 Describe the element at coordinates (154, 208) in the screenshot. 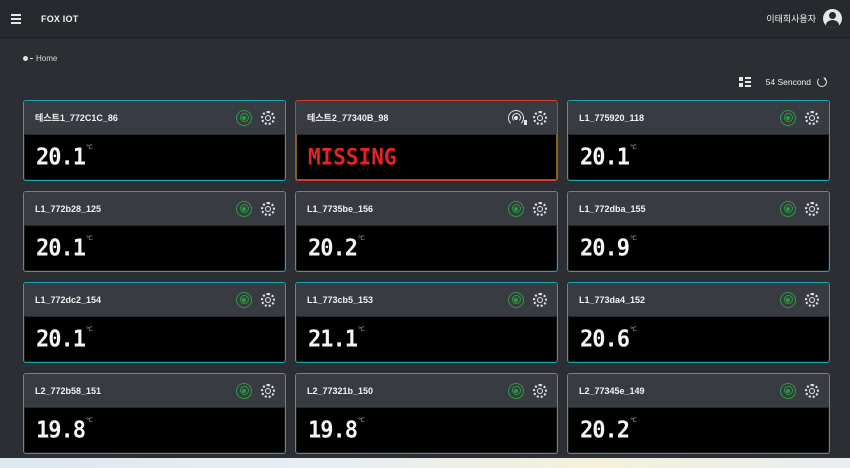

I see `card-header: L1_772b28_125` at that location.